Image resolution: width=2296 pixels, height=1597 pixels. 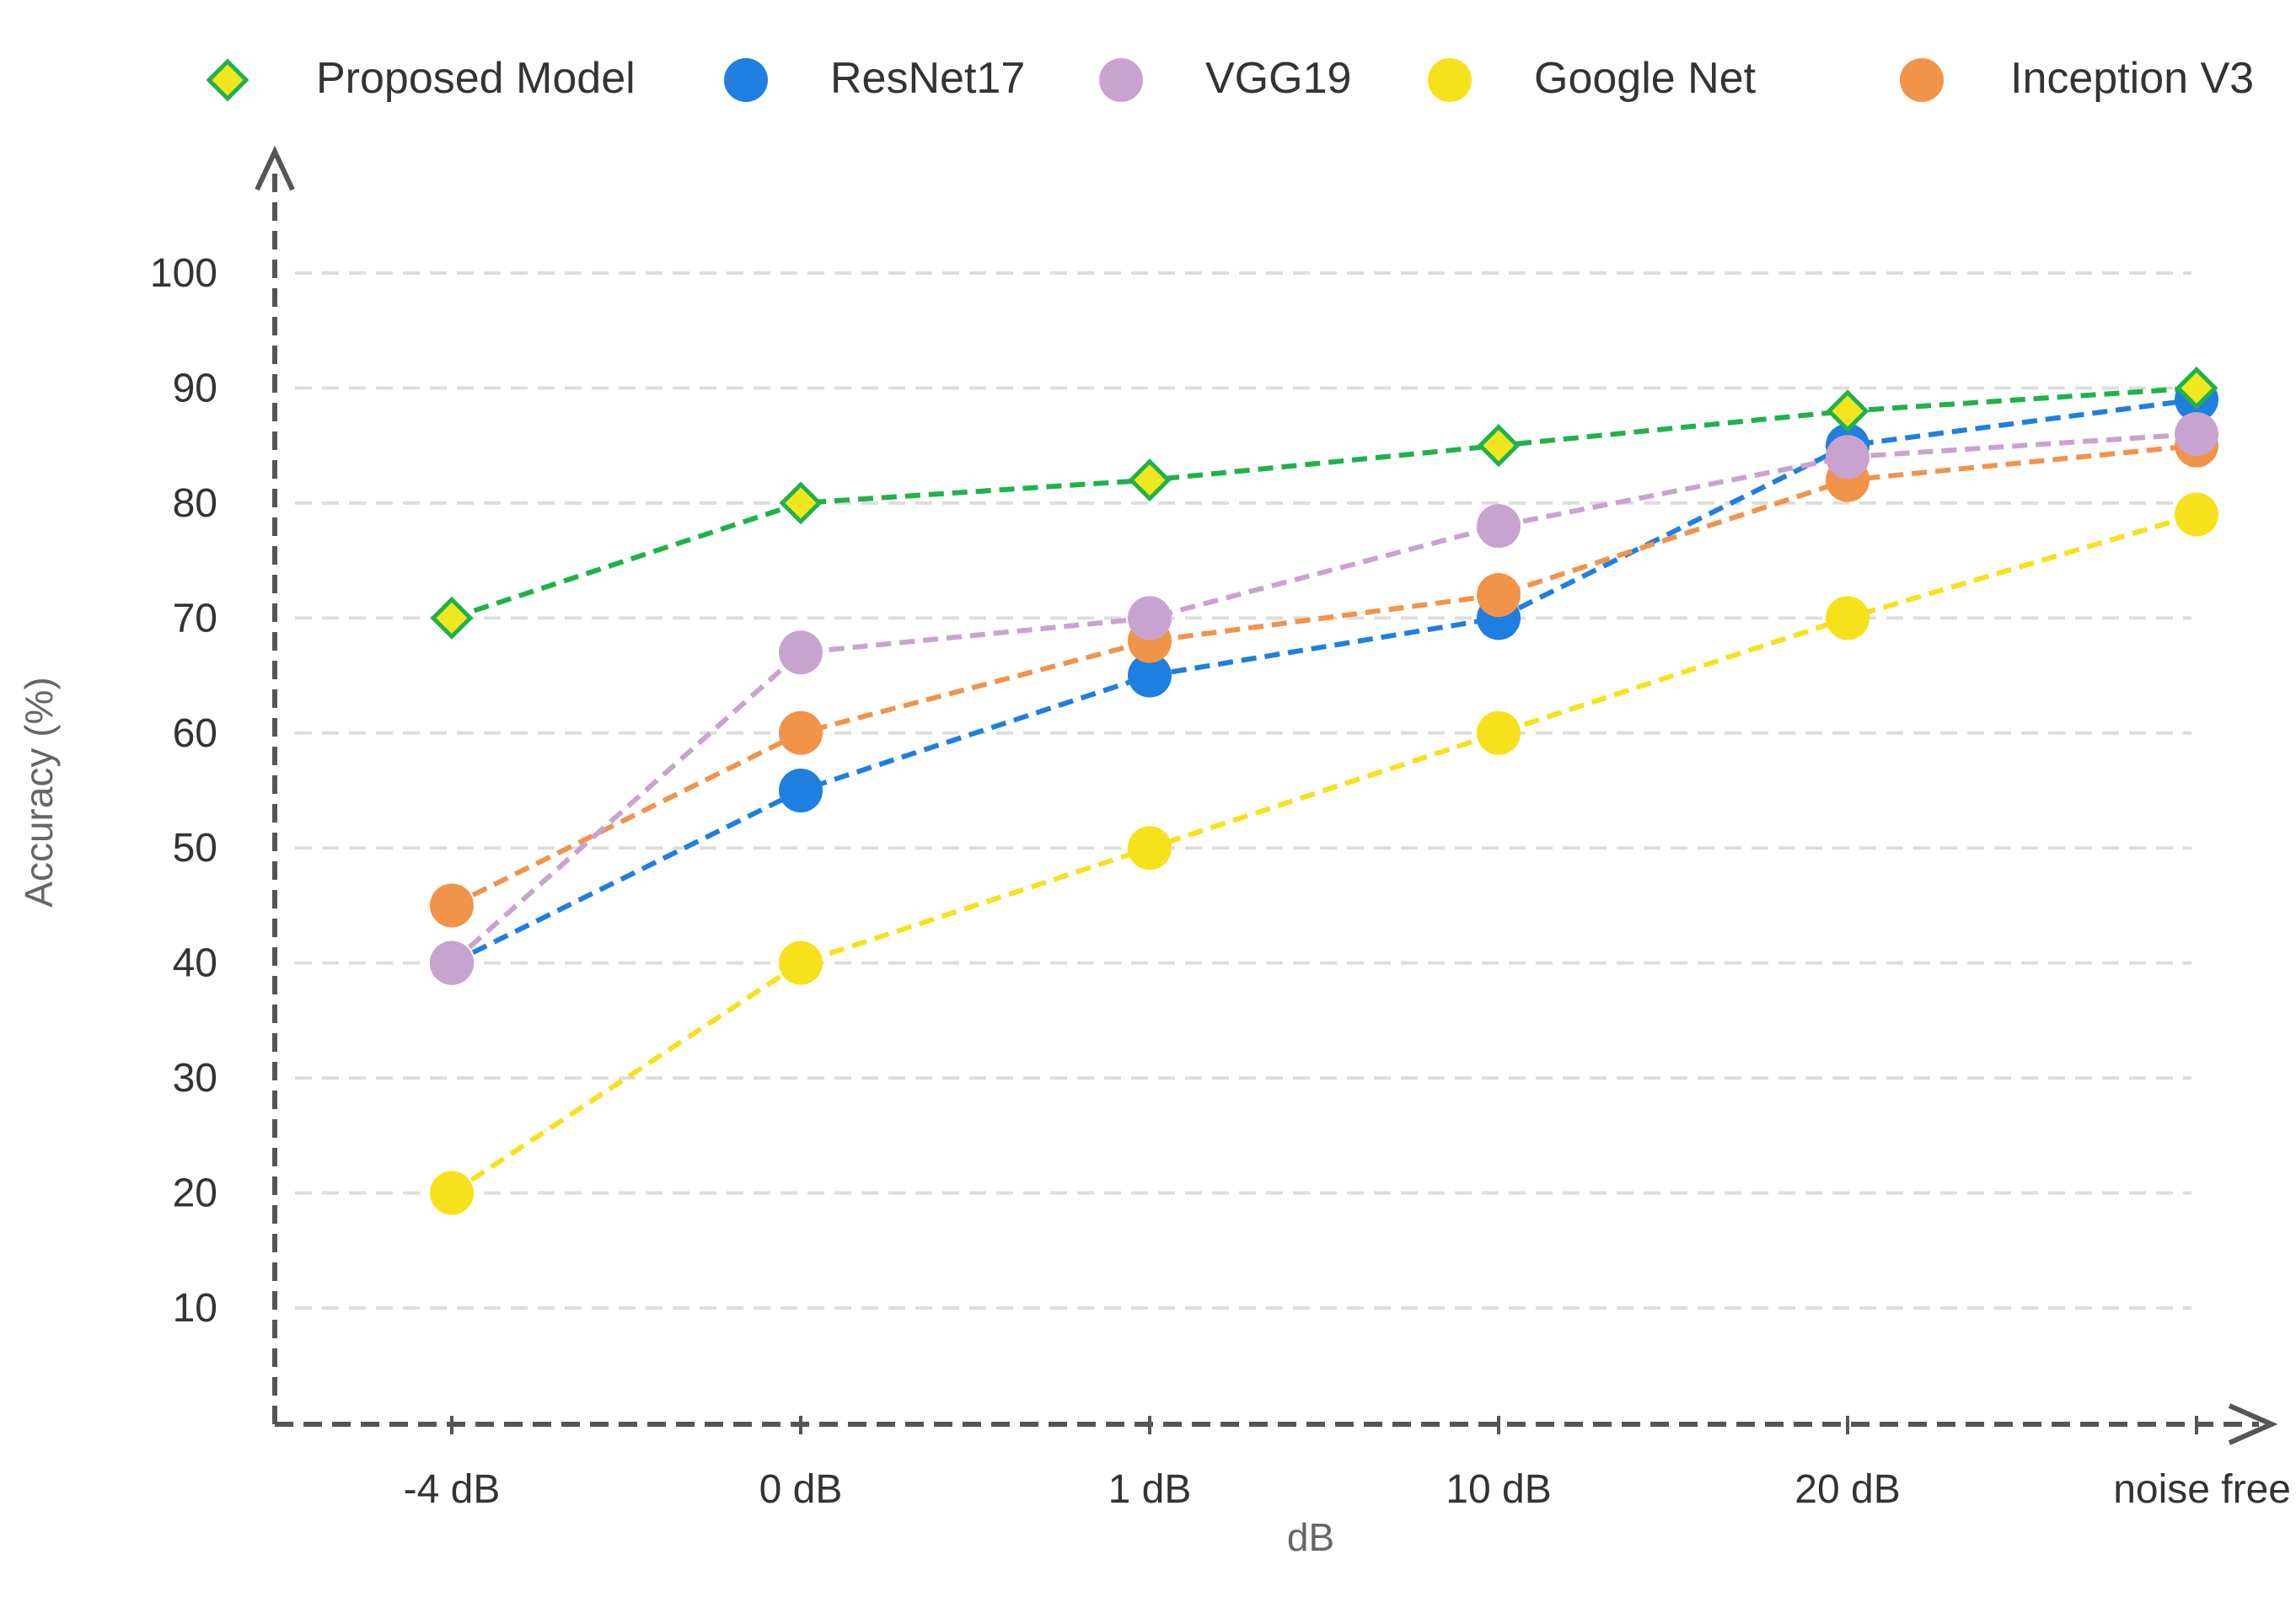 I want to click on y-tick-label: 60, so click(x=195, y=733).